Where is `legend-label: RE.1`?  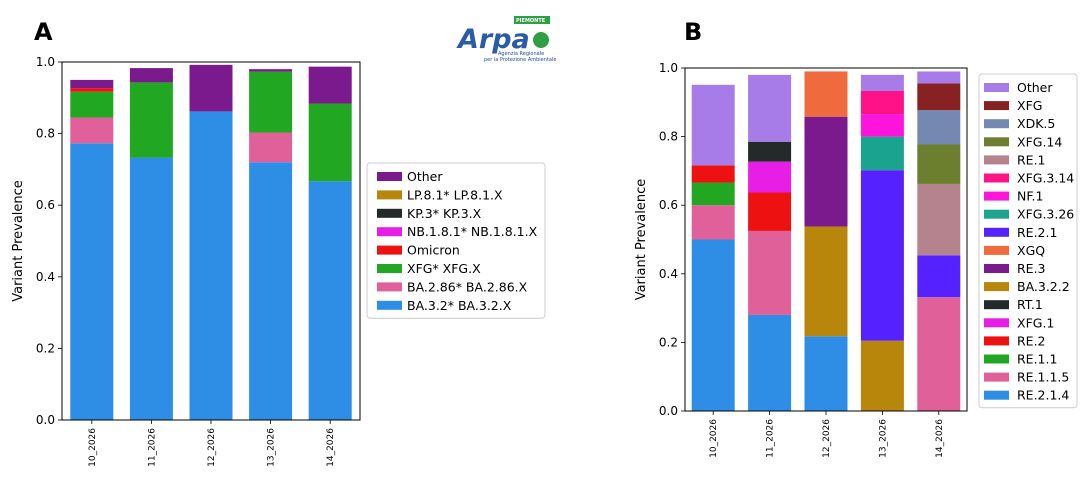 legend-label: RE.1 is located at coordinates (1031, 159).